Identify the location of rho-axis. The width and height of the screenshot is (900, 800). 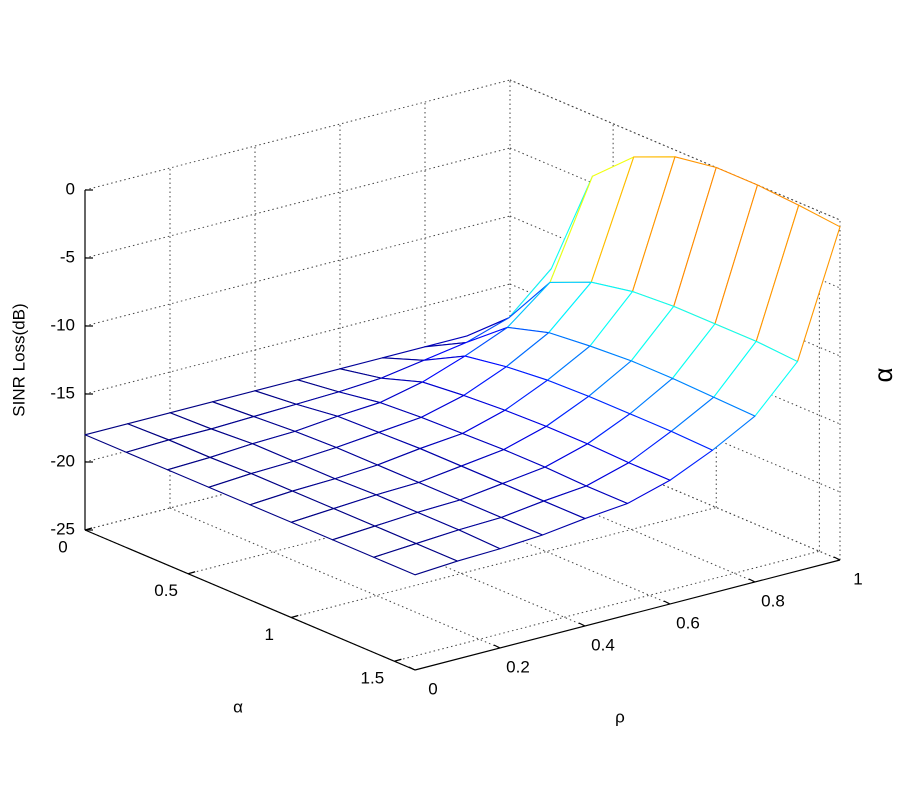
(627, 615).